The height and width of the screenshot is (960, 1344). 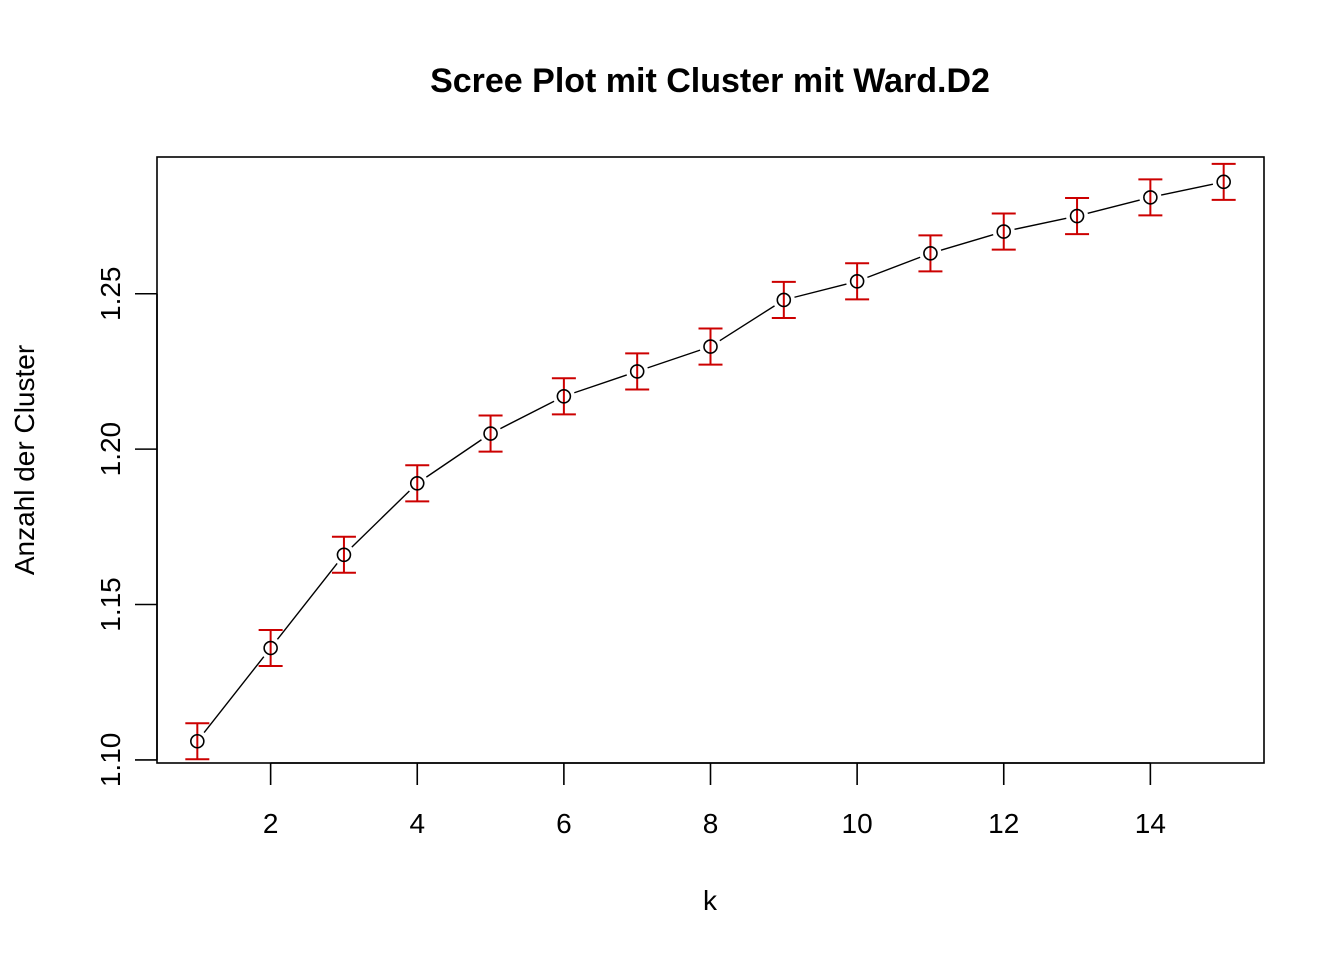 What do you see at coordinates (564, 823) in the screenshot?
I see `x-tick-label: 6` at bounding box center [564, 823].